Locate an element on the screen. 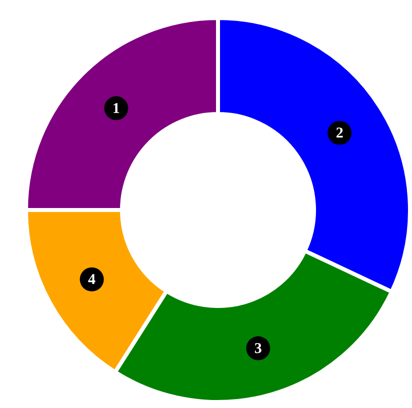  slice-label: 2 is located at coordinates (340, 134).